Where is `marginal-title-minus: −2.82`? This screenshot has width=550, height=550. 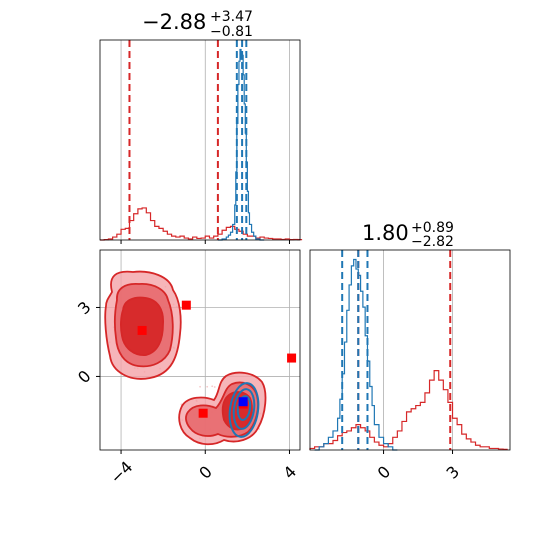 marginal-title-minus: −2.82 is located at coordinates (432, 242).